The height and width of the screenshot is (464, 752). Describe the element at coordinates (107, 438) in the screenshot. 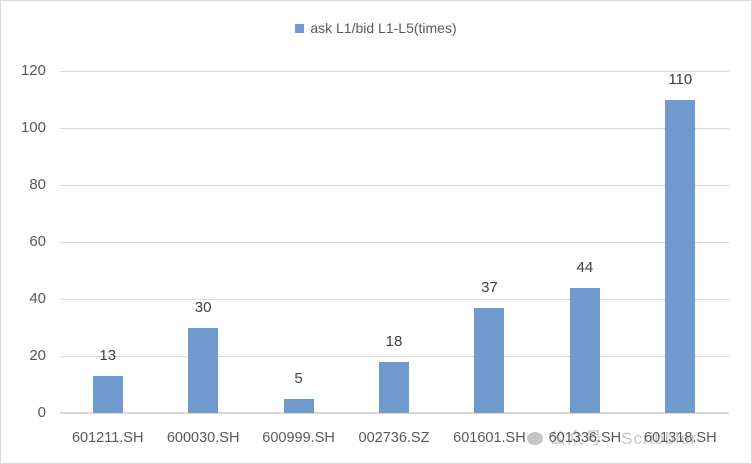

I see `x-tick-label: 601211.SH` at that location.